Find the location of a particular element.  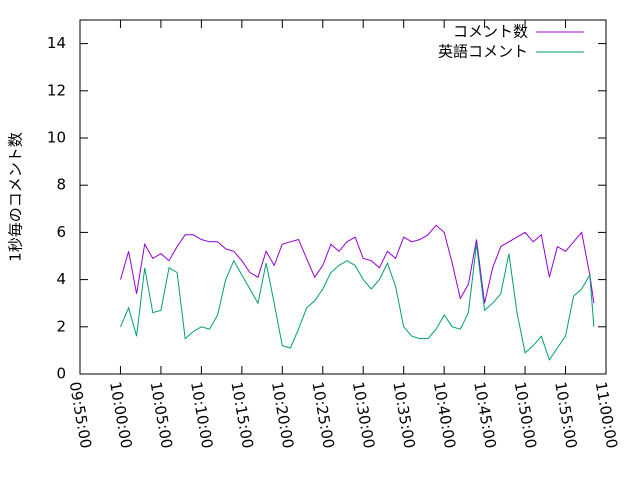

series-line is located at coordinates (357, 264).